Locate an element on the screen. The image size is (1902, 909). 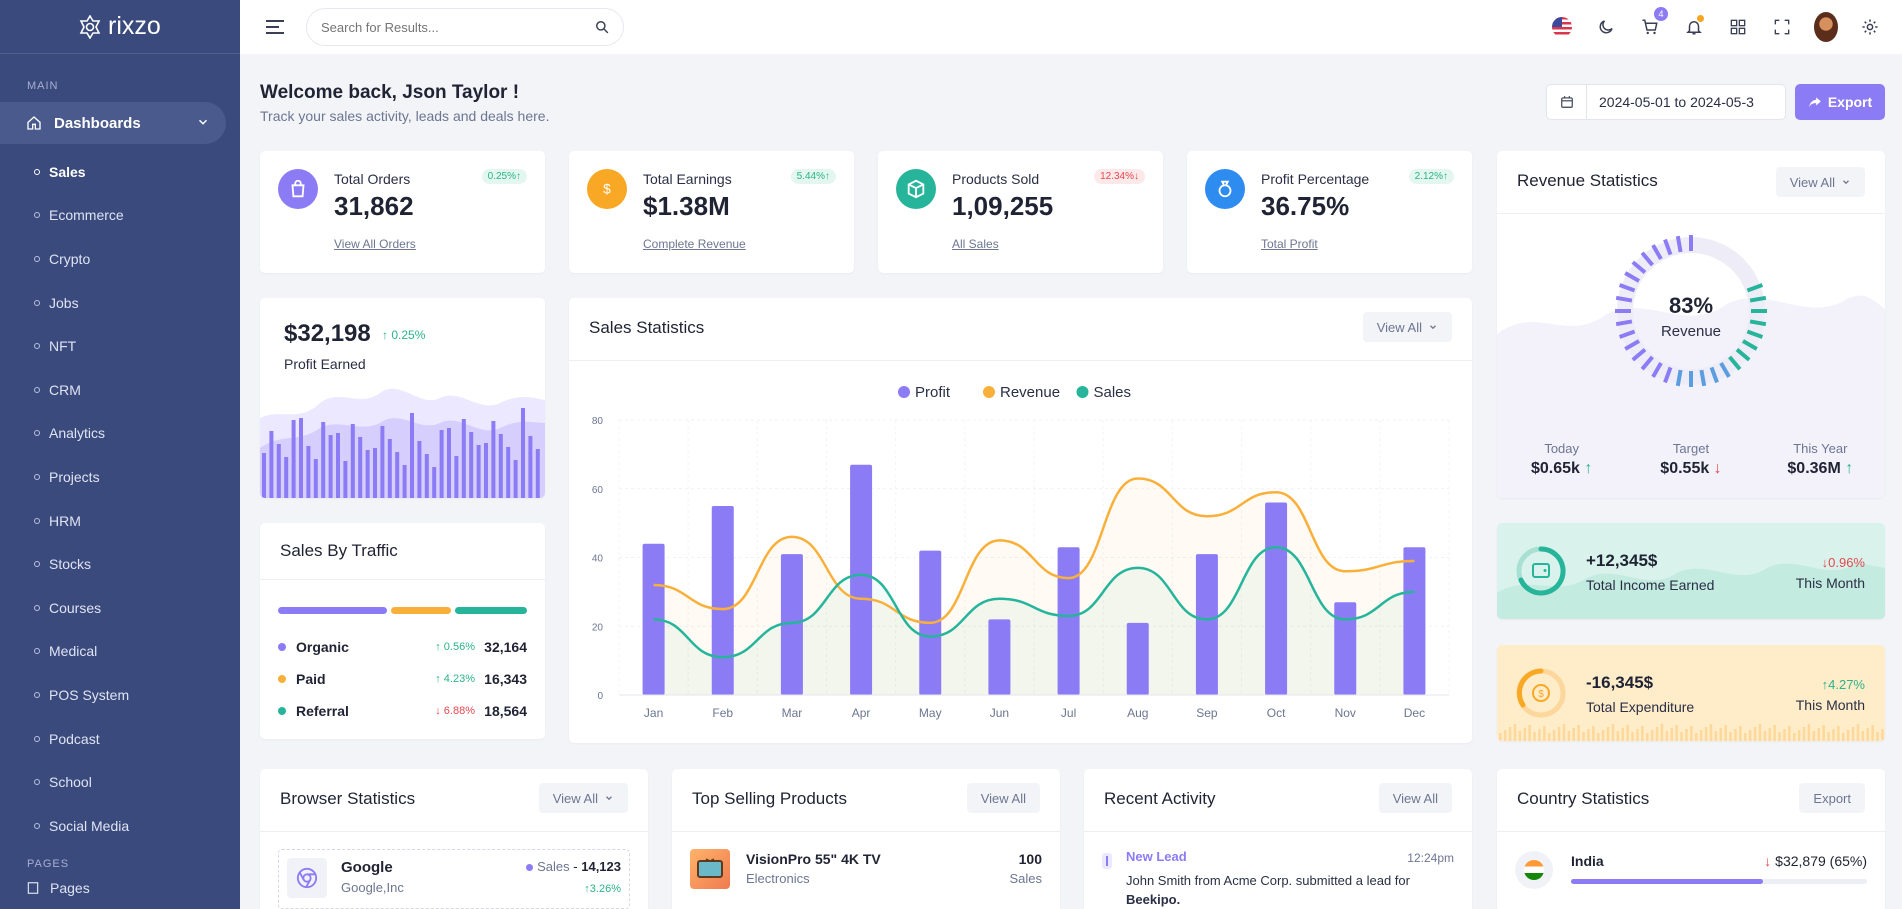
legend-label: Revenue is located at coordinates (1030, 392).